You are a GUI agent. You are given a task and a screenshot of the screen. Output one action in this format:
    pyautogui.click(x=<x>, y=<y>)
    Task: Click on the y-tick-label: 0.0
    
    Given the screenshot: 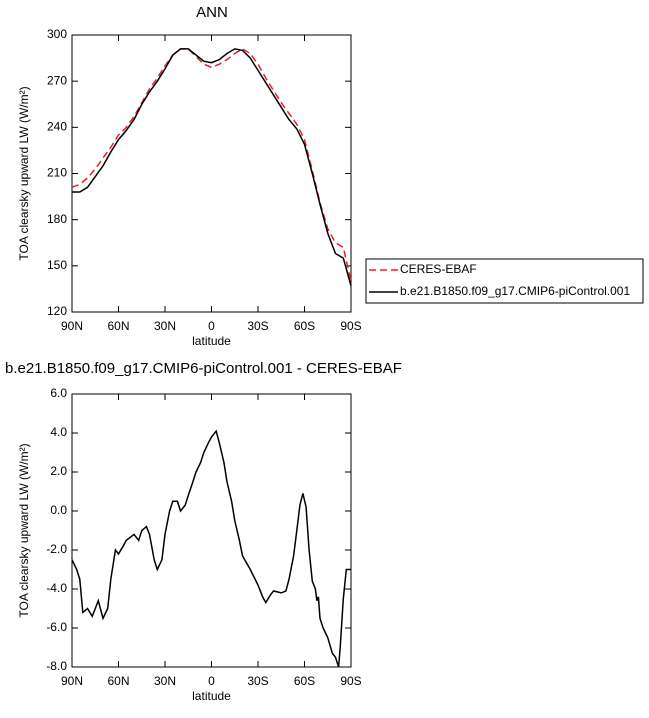 What is the action you would take?
    pyautogui.click(x=58, y=510)
    